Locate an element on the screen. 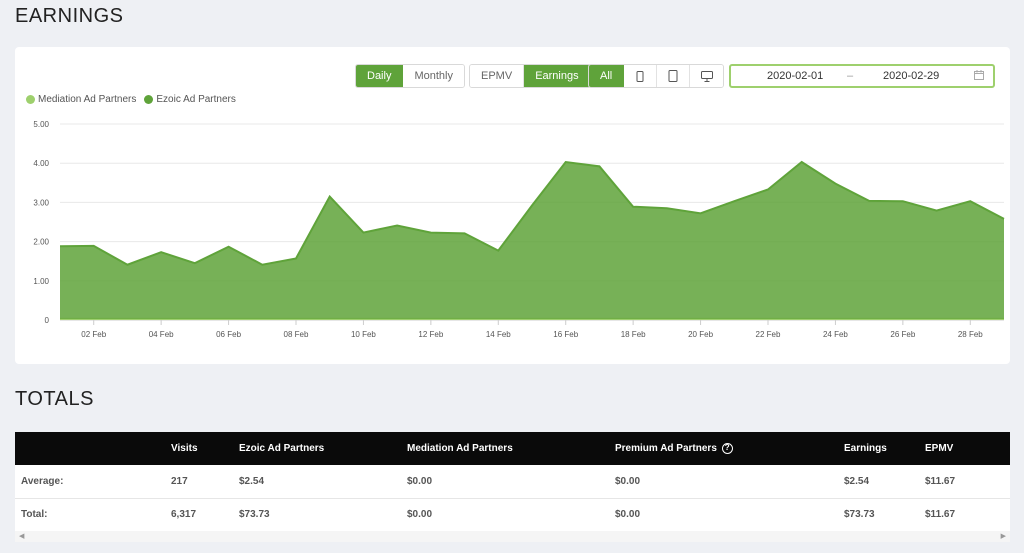 This screenshot has width=1024, height=553. mobile-icon is located at coordinates (640, 76).